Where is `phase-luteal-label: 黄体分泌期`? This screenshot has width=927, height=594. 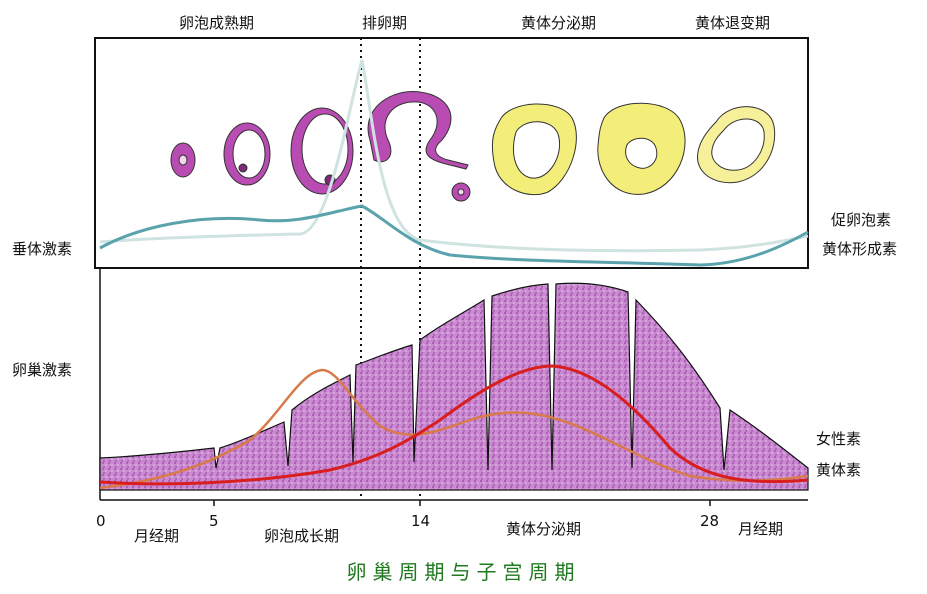
phase-luteal-label: 黄体分泌期 is located at coordinates (559, 23).